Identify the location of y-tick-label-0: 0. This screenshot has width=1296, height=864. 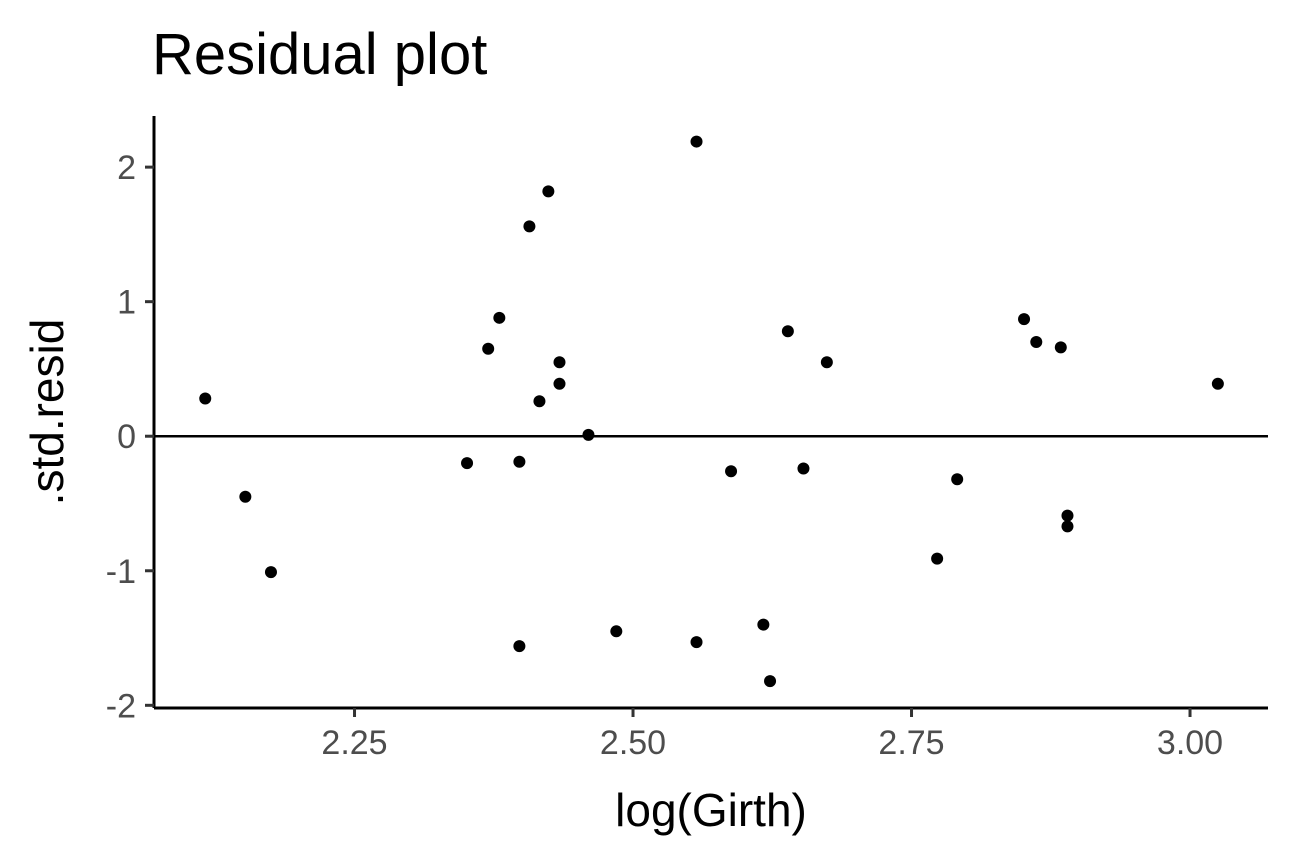
(126, 437).